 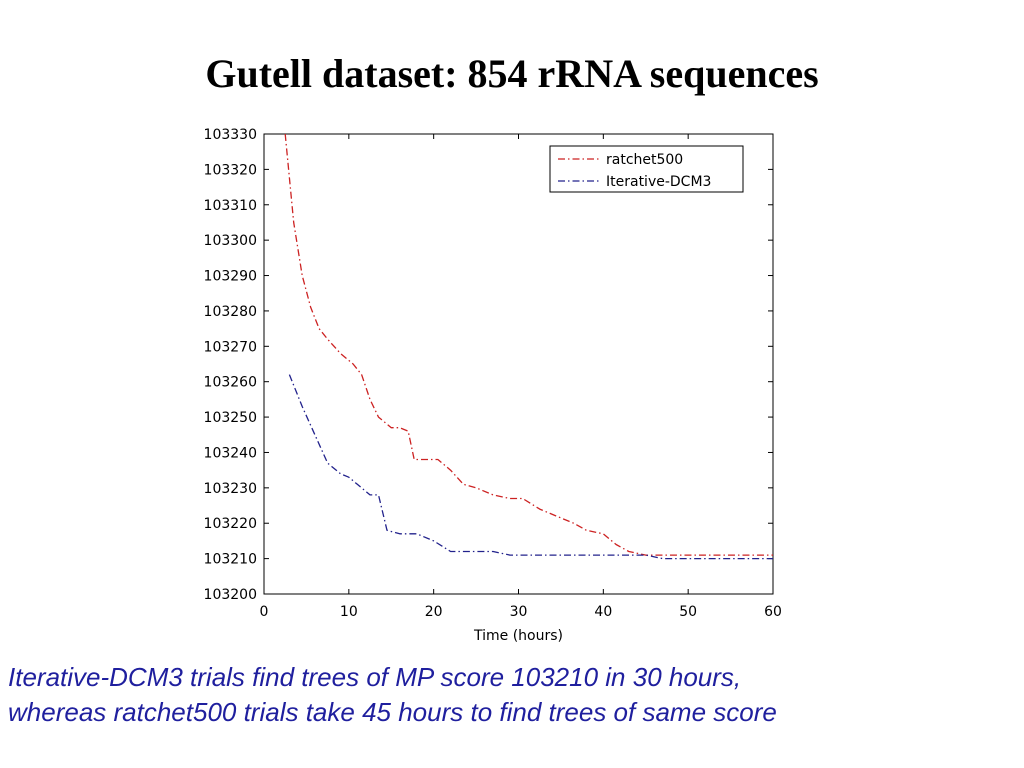 What do you see at coordinates (512, 73) in the screenshot?
I see `slide-title: Gutell dataset: 854 rRNA sequences` at bounding box center [512, 73].